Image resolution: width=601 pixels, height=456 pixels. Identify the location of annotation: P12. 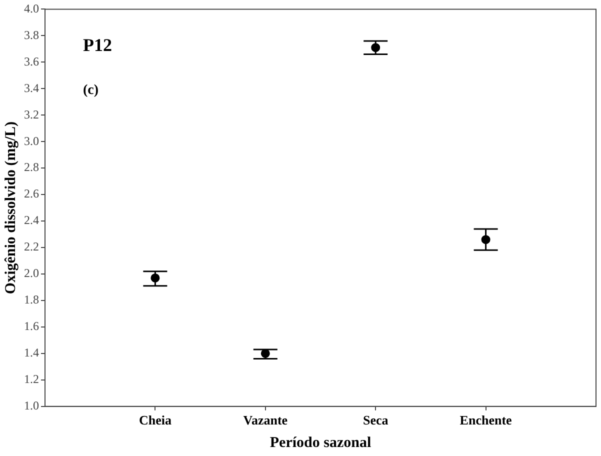
(97, 44).